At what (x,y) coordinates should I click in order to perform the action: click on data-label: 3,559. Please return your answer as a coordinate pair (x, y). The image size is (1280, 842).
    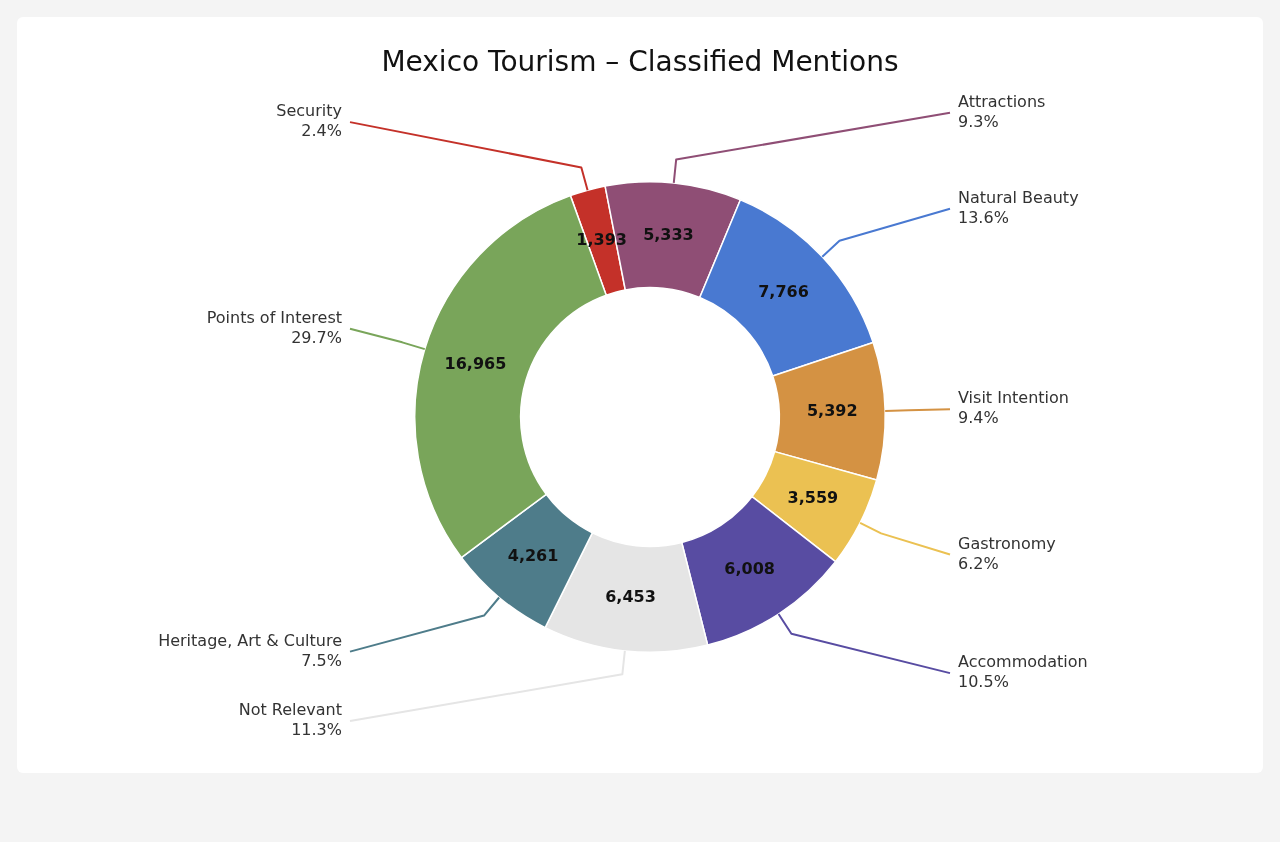
    Looking at the image, I should click on (813, 498).